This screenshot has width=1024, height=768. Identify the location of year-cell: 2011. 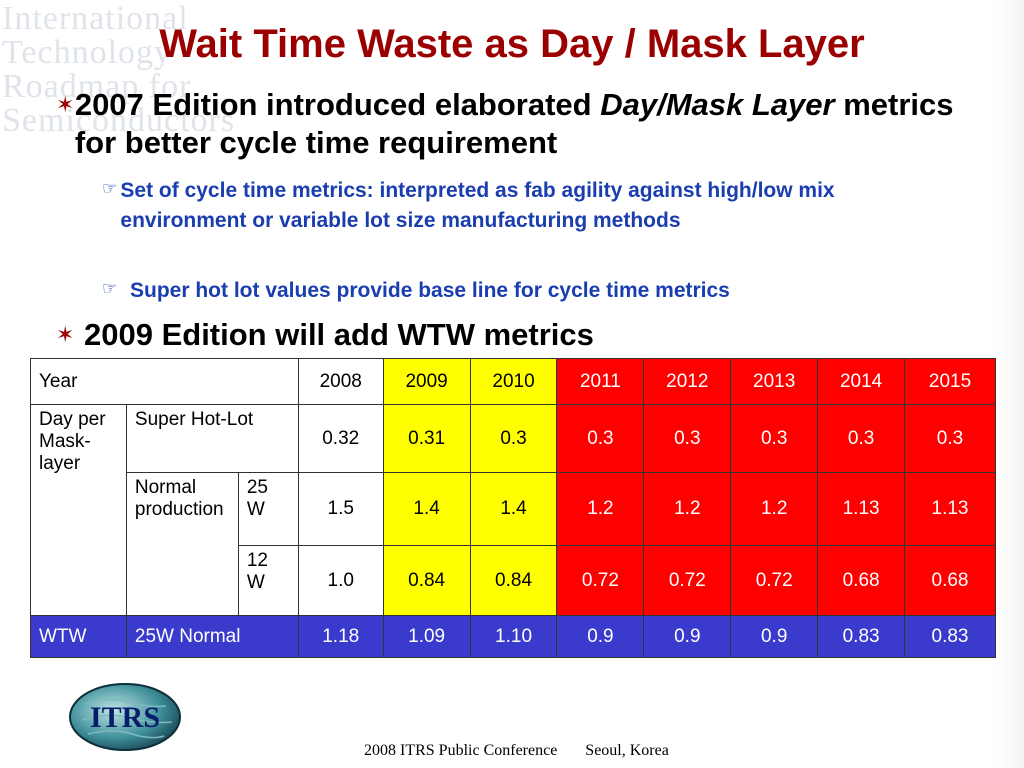
(600, 381).